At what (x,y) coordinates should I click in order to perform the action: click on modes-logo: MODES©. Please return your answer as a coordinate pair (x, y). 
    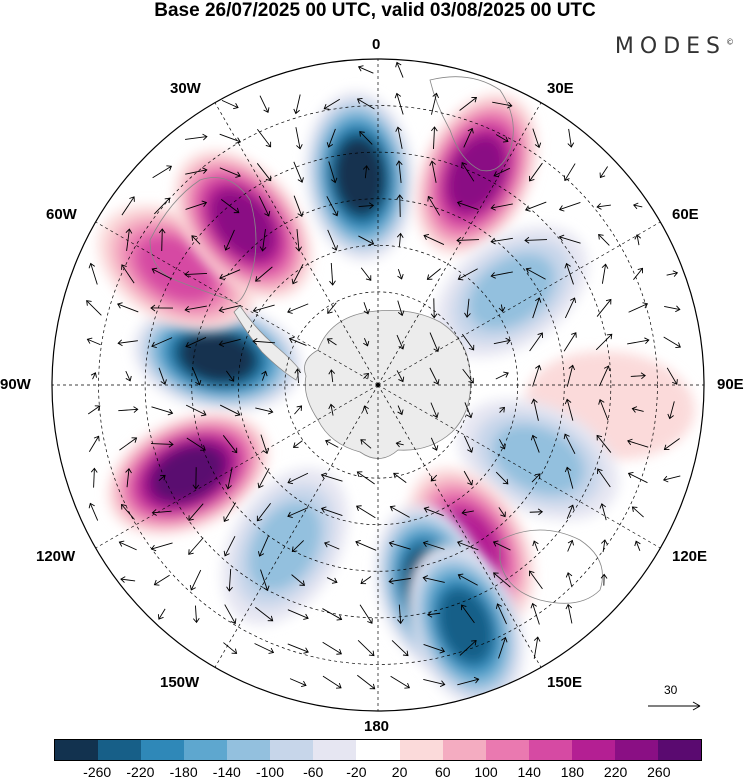
    Looking at the image, I should click on (674, 46).